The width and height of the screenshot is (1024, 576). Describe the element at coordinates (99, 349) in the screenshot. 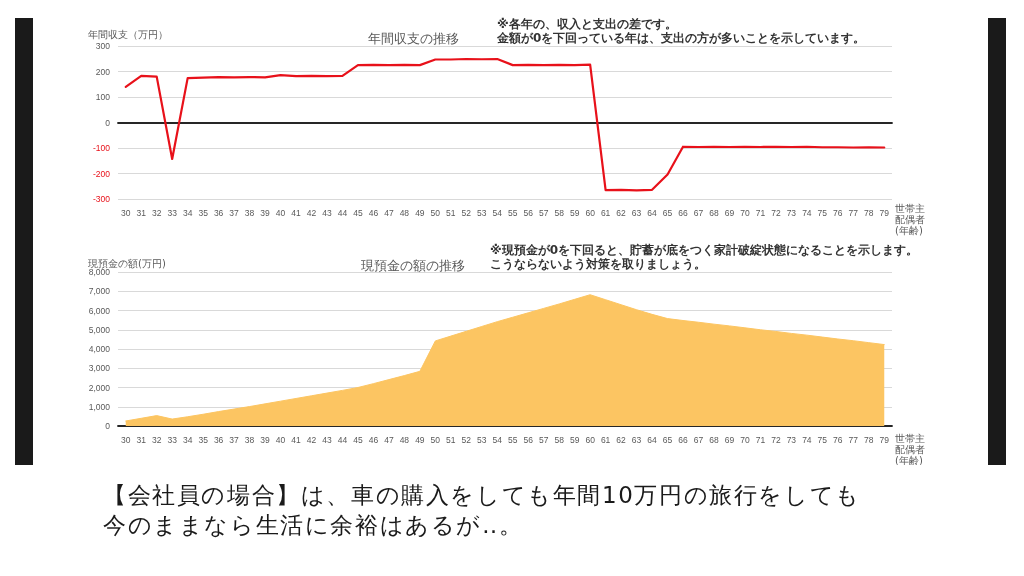

I see `y-tick-label: 4,000` at that location.